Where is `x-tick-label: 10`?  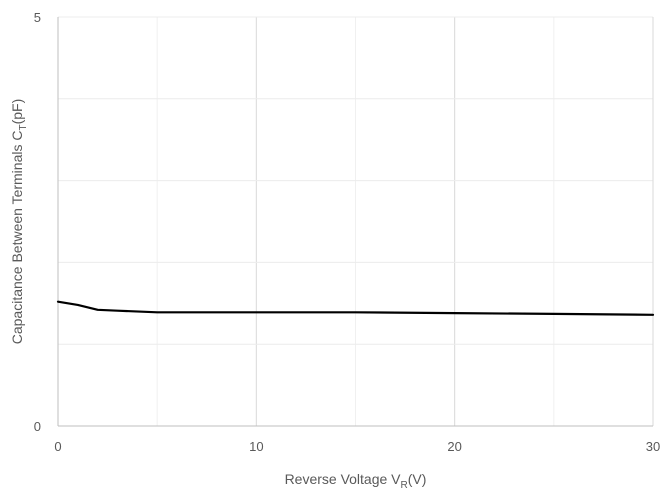
x-tick-label: 10 is located at coordinates (256, 446).